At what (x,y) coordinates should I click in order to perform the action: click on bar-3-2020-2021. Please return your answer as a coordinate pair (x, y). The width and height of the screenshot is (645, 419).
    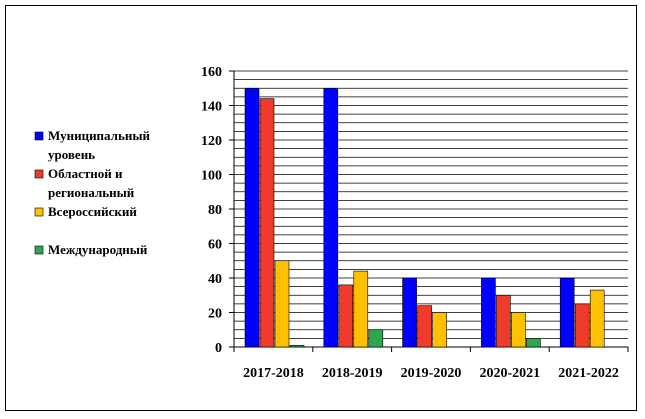
    Looking at the image, I should click on (518, 330).